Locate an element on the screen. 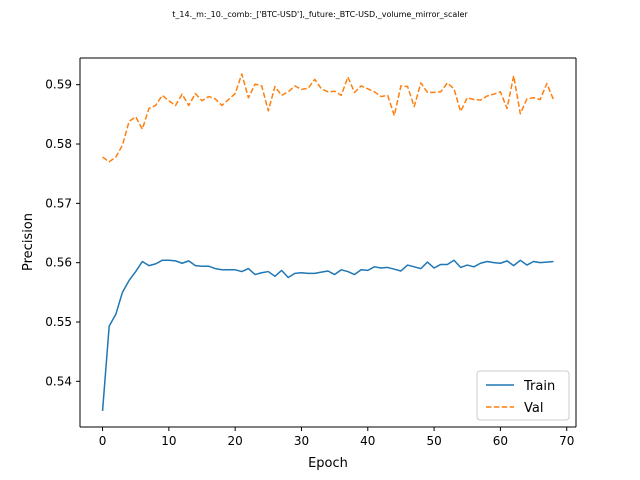 The image size is (640, 480). x-axis-label: Epoch is located at coordinates (328, 463).